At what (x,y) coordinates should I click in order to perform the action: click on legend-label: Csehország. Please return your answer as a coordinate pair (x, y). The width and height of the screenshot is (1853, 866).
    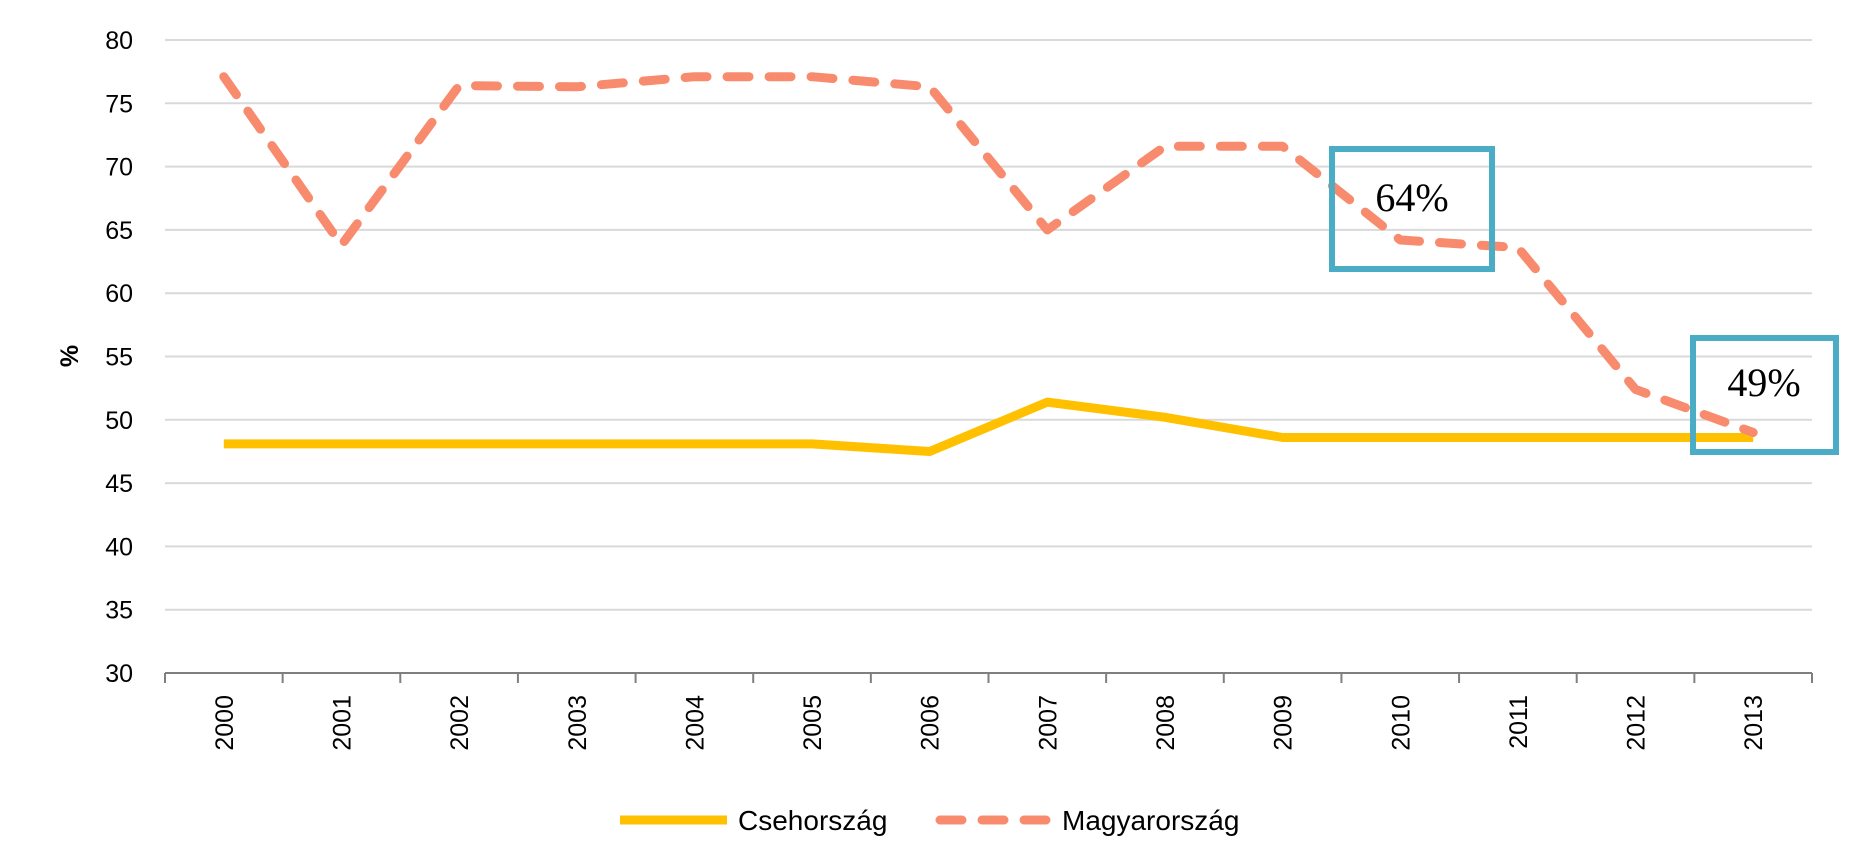
    Looking at the image, I should click on (812, 820).